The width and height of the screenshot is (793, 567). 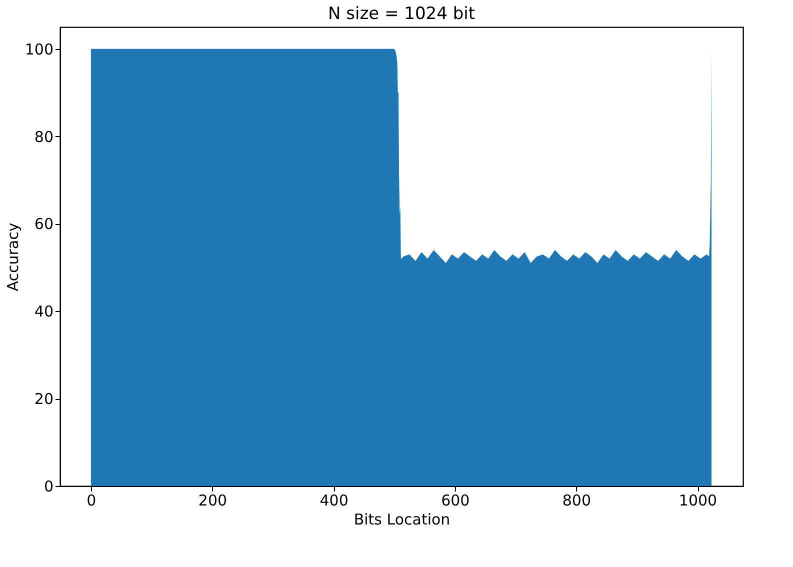 What do you see at coordinates (49, 487) in the screenshot?
I see `y-tick-label: 0` at bounding box center [49, 487].